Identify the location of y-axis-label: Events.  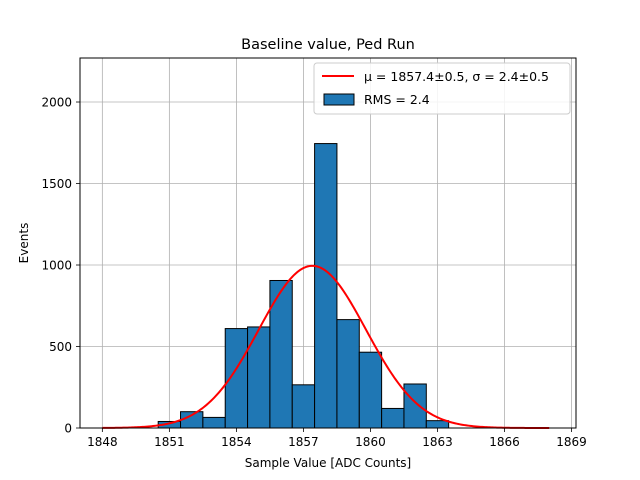
(24, 243).